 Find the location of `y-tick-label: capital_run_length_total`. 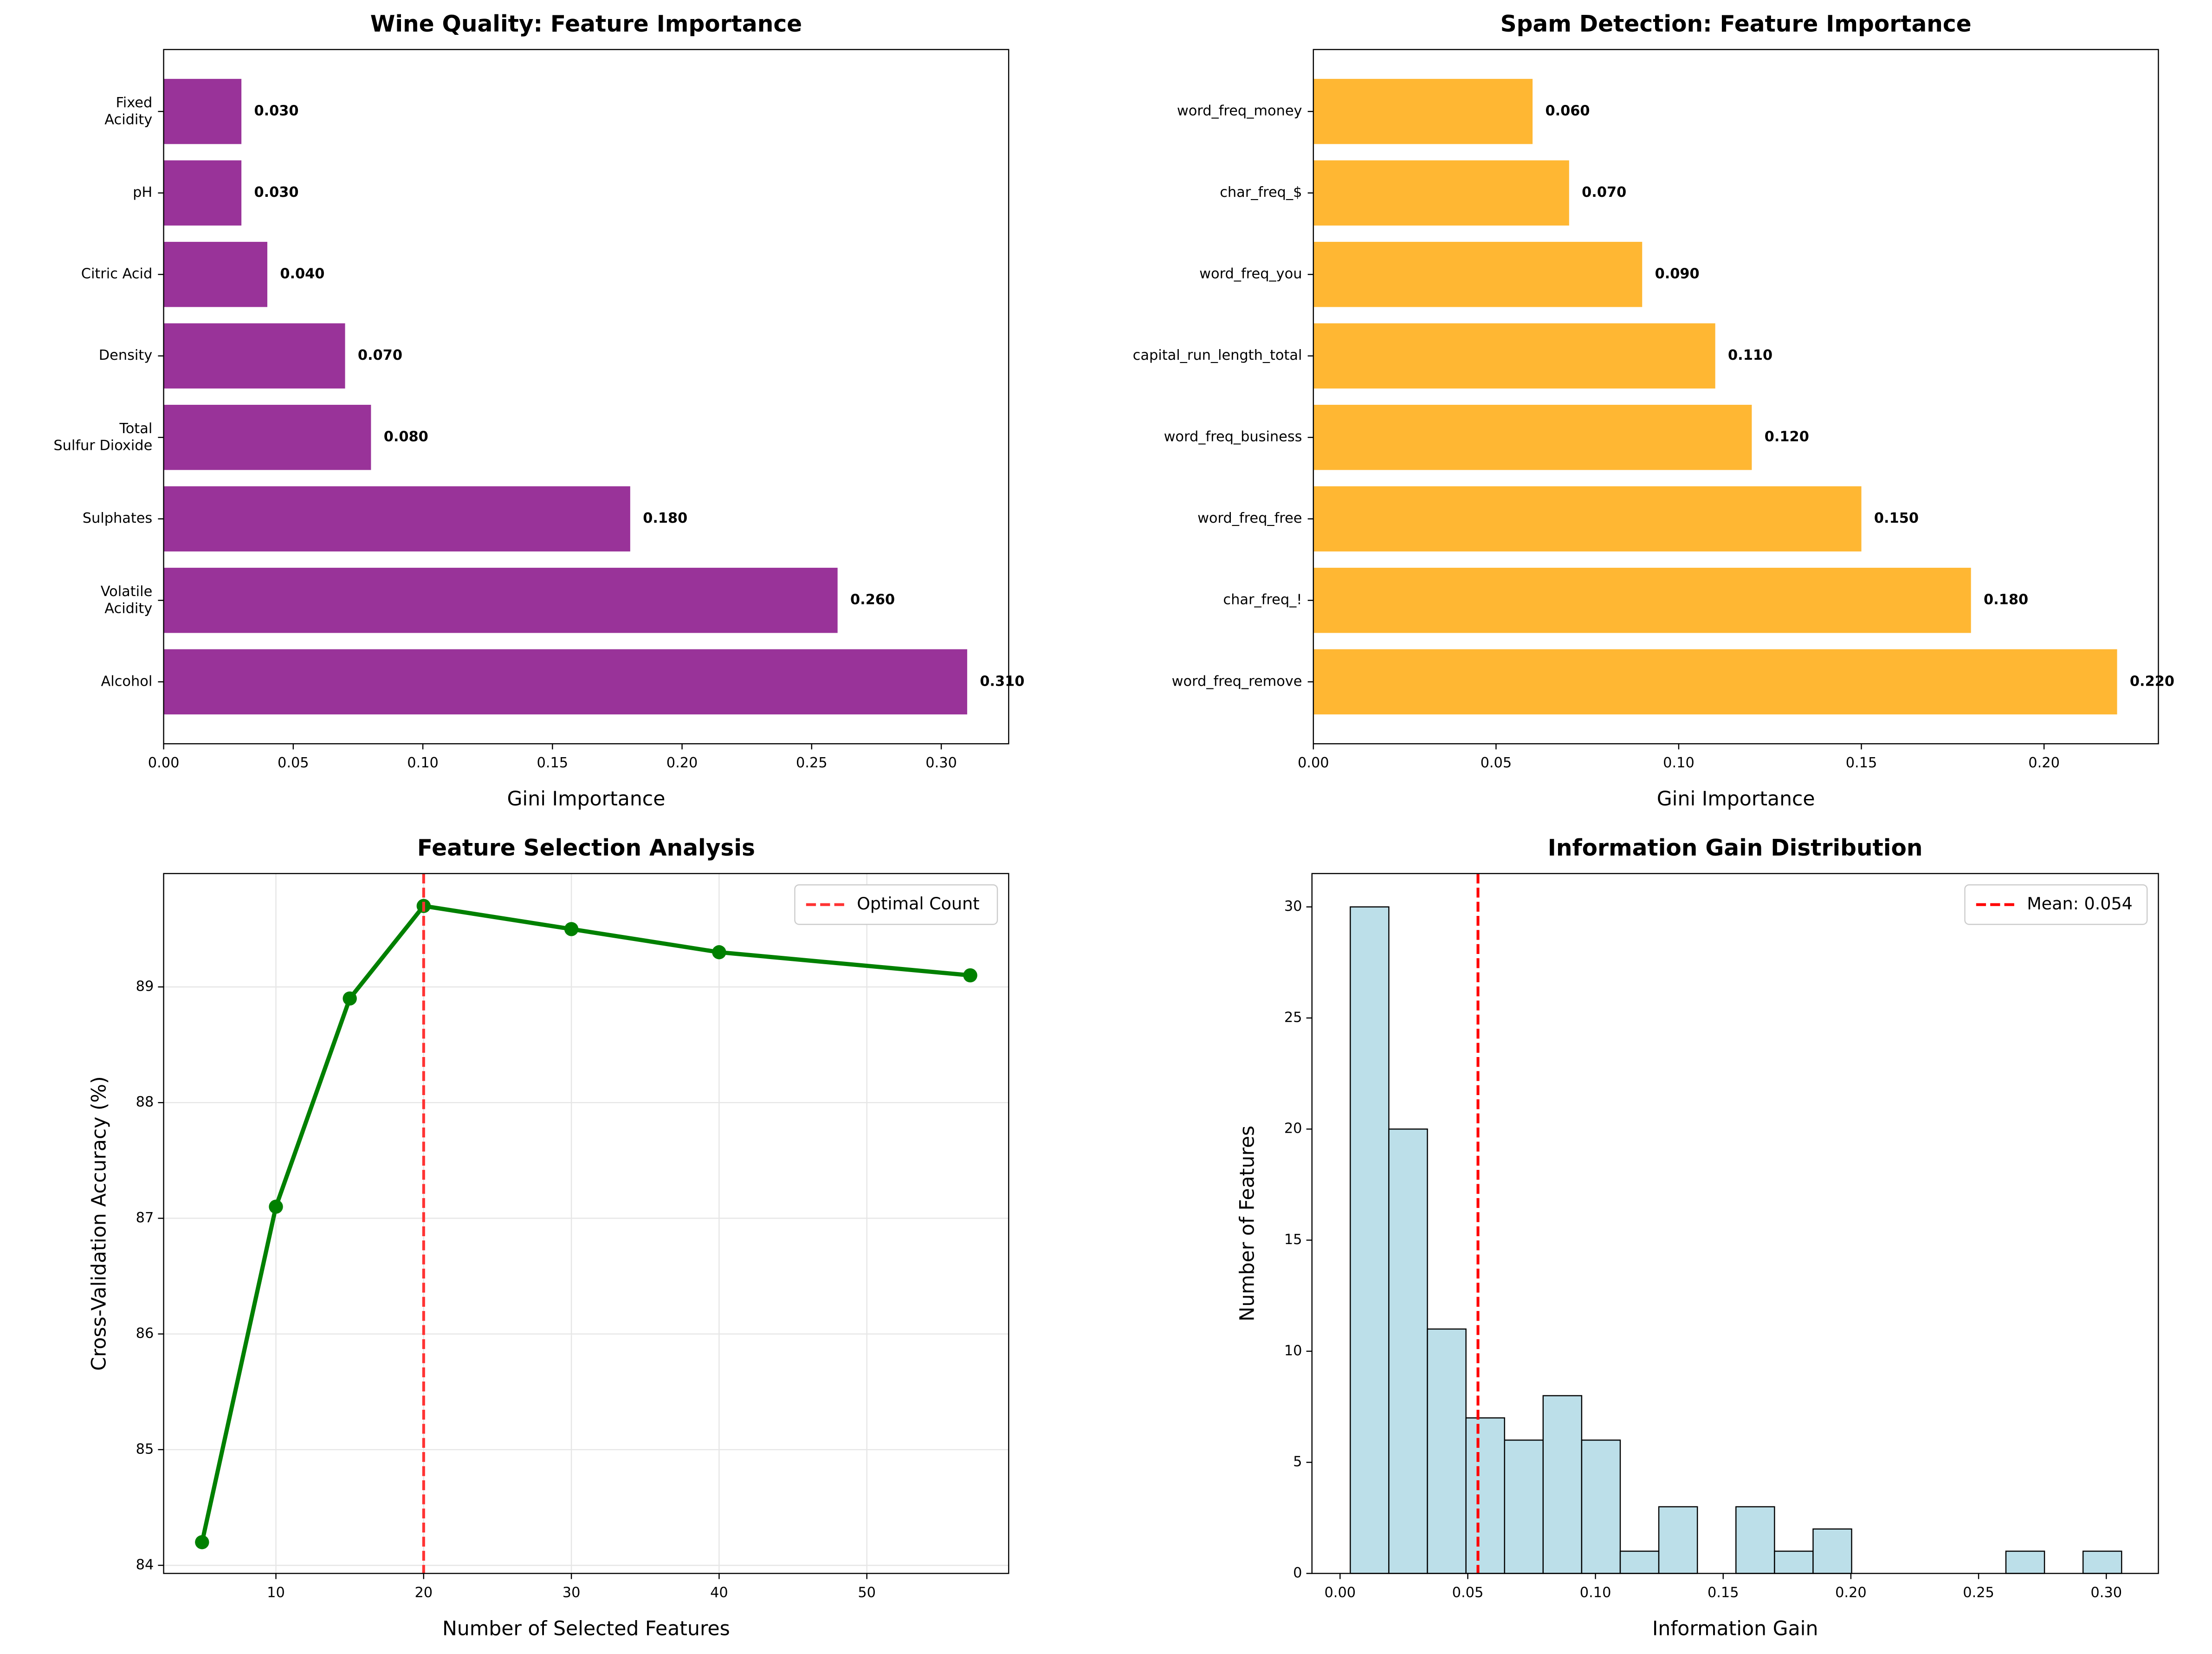

y-tick-label: capital_run_length_total is located at coordinates (1217, 355).